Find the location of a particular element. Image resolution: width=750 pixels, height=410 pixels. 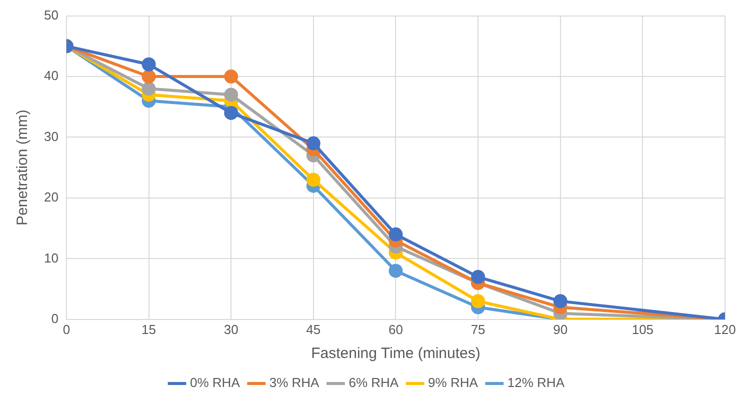

legend-label: 12% RHA is located at coordinates (536, 382).